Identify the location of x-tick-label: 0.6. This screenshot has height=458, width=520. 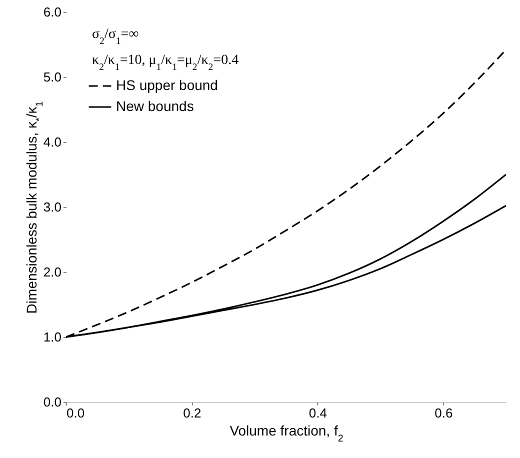
(443, 413).